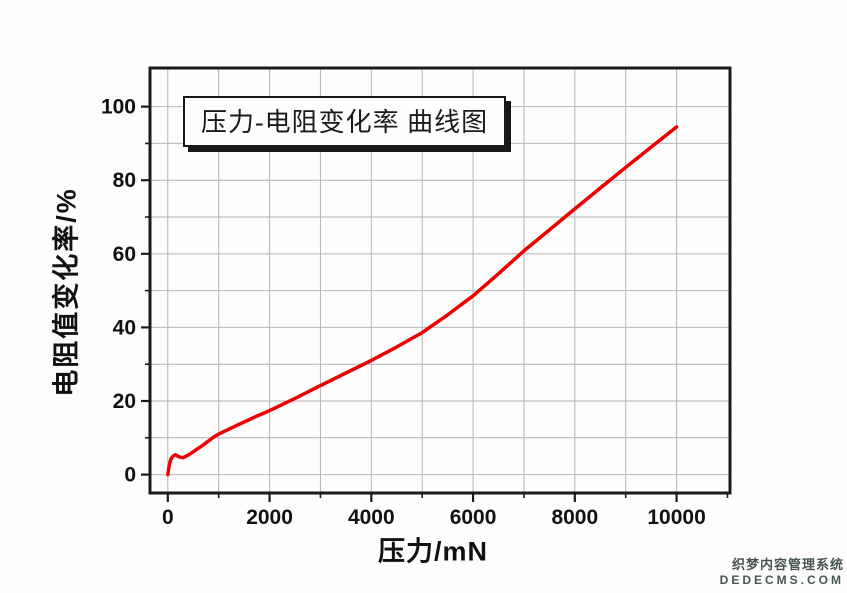 The image size is (847, 593). What do you see at coordinates (118, 107) in the screenshot?
I see `y-tick-label: 100` at bounding box center [118, 107].